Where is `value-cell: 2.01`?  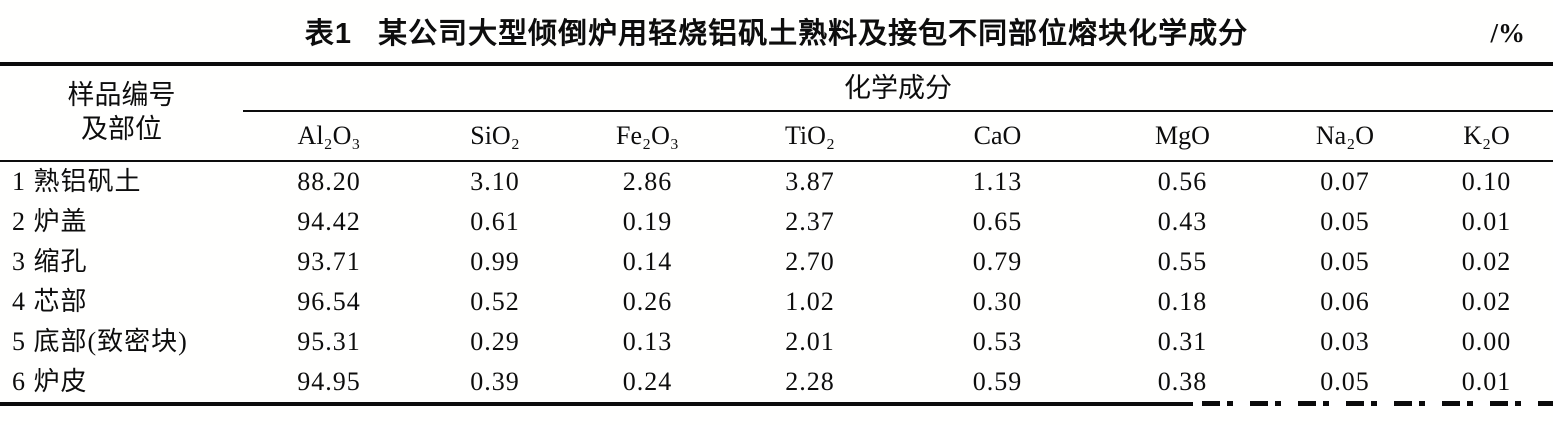 value-cell: 2.01 is located at coordinates (810, 342).